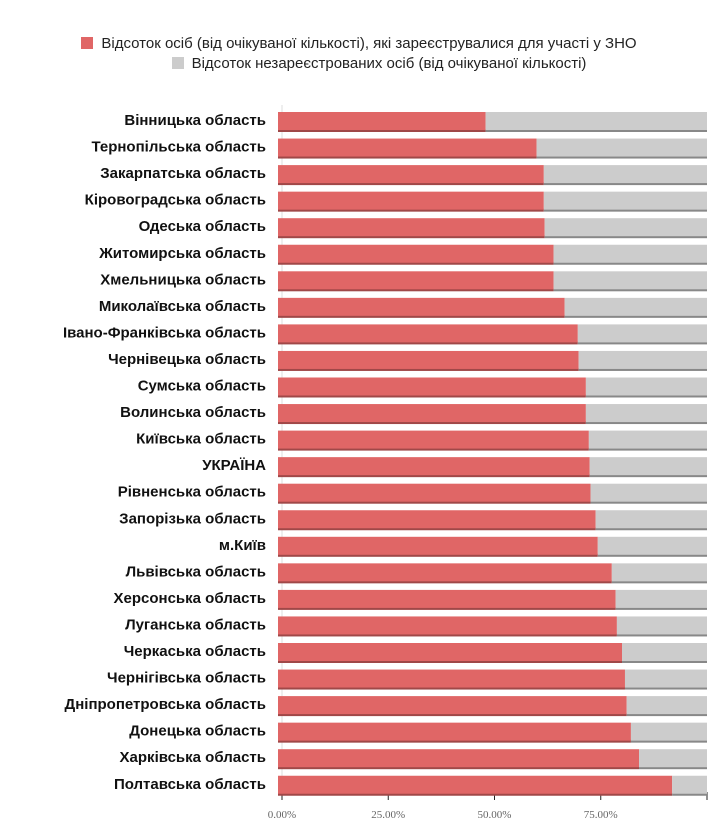 This screenshot has height=827, width=718. I want to click on legend-swatch-red, so click(87, 43).